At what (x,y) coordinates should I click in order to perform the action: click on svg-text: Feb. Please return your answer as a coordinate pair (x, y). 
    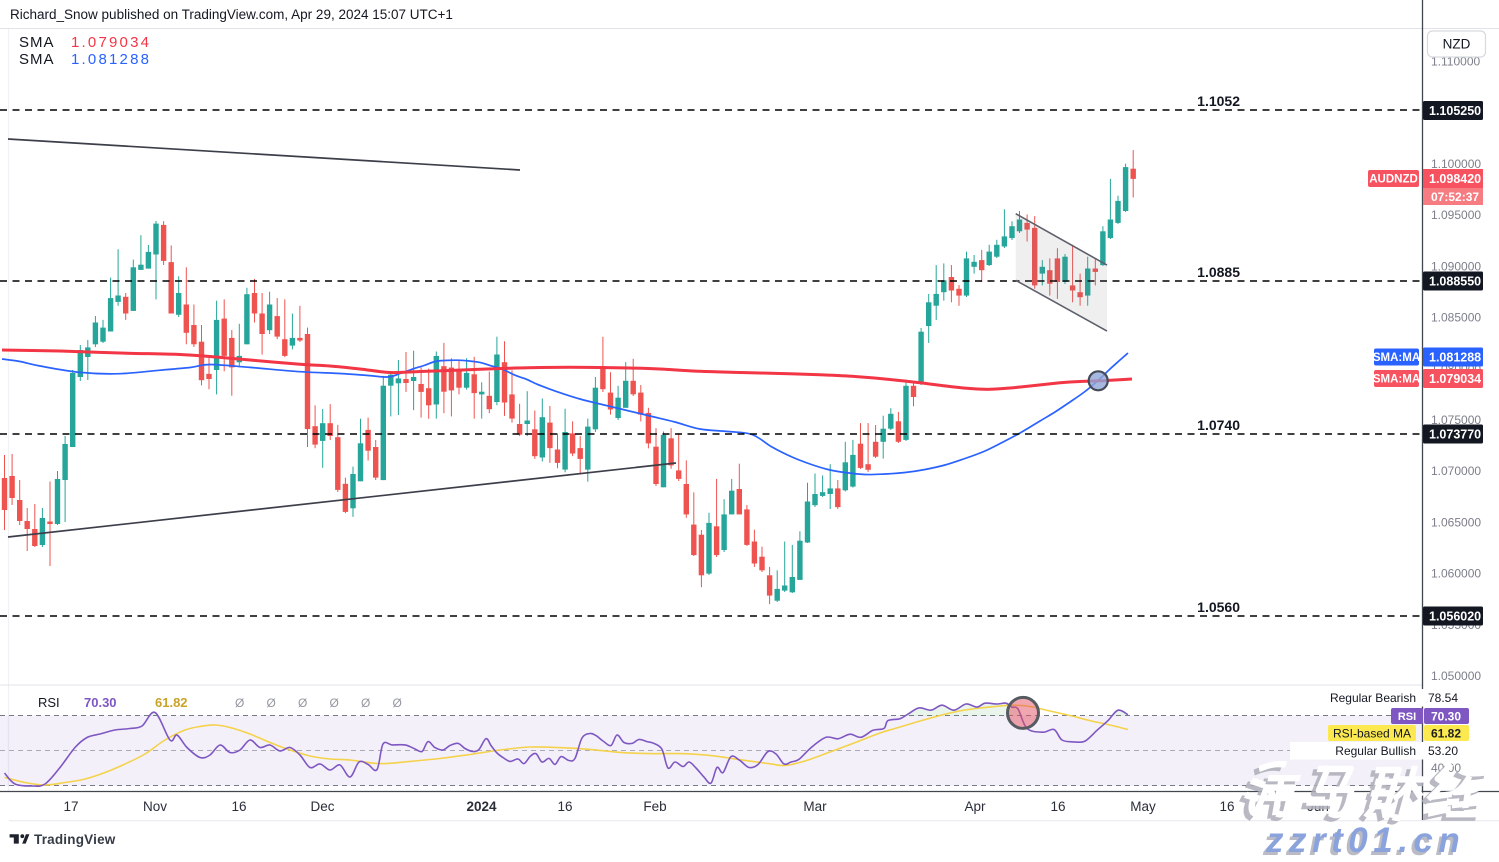
    Looking at the image, I should click on (654, 806).